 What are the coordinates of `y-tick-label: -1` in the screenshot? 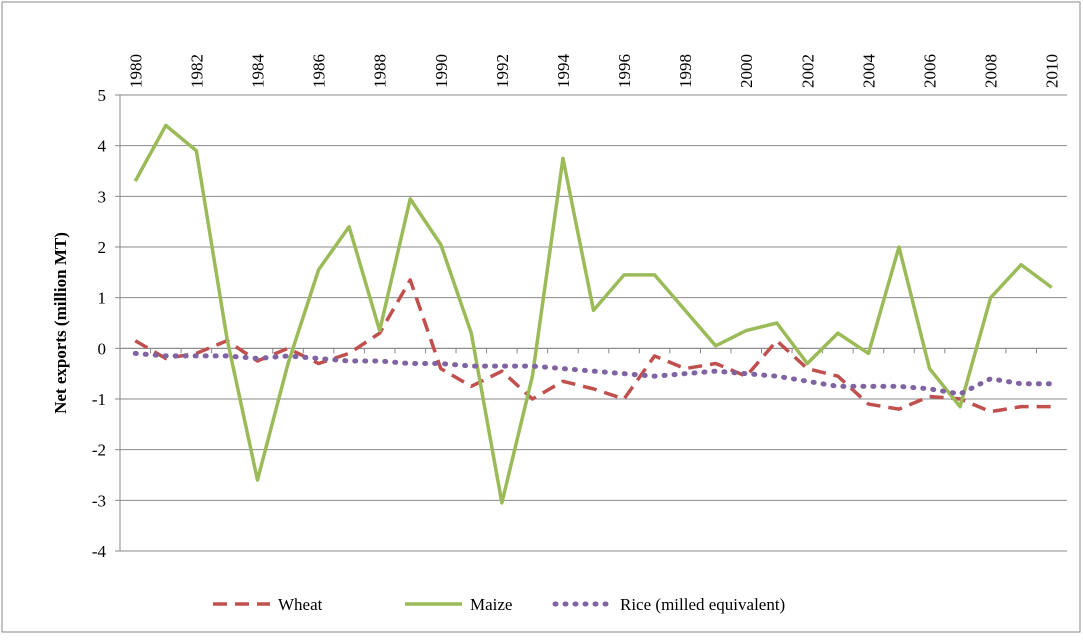 It's located at (99, 399).